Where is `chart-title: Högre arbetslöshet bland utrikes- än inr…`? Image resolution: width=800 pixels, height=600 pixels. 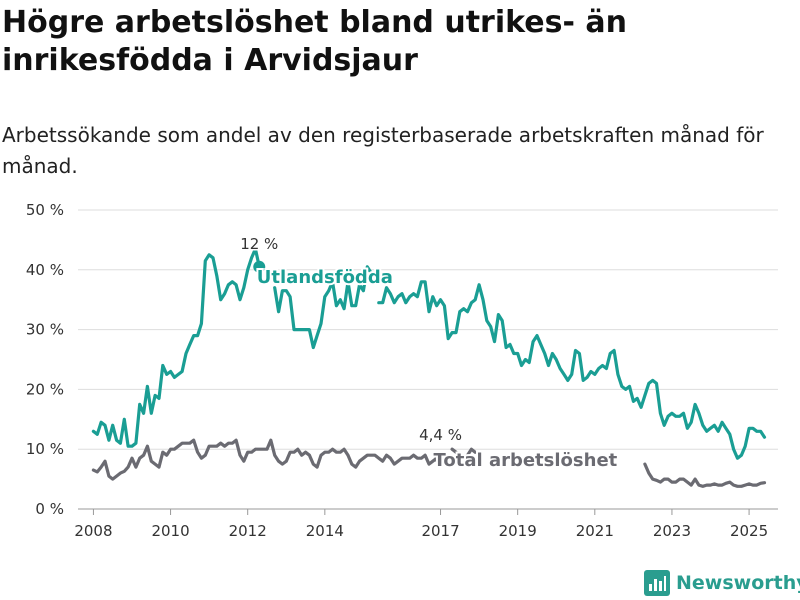 chart-title: Högre arbetslöshet bland utrikes- än inr… is located at coordinates (314, 41).